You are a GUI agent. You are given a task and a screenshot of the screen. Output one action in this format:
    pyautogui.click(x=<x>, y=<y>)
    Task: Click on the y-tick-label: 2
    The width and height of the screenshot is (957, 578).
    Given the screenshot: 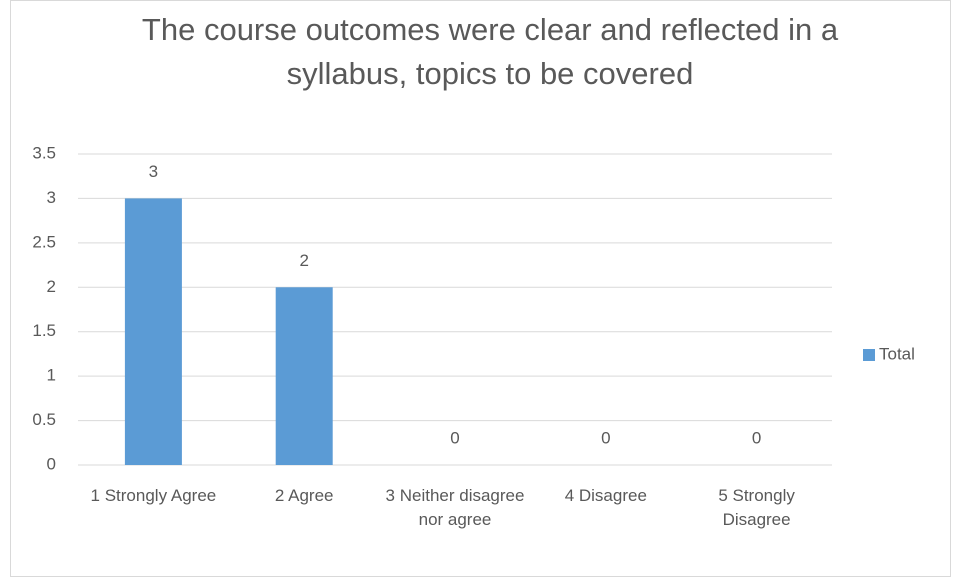 What is the action you would take?
    pyautogui.click(x=51, y=286)
    